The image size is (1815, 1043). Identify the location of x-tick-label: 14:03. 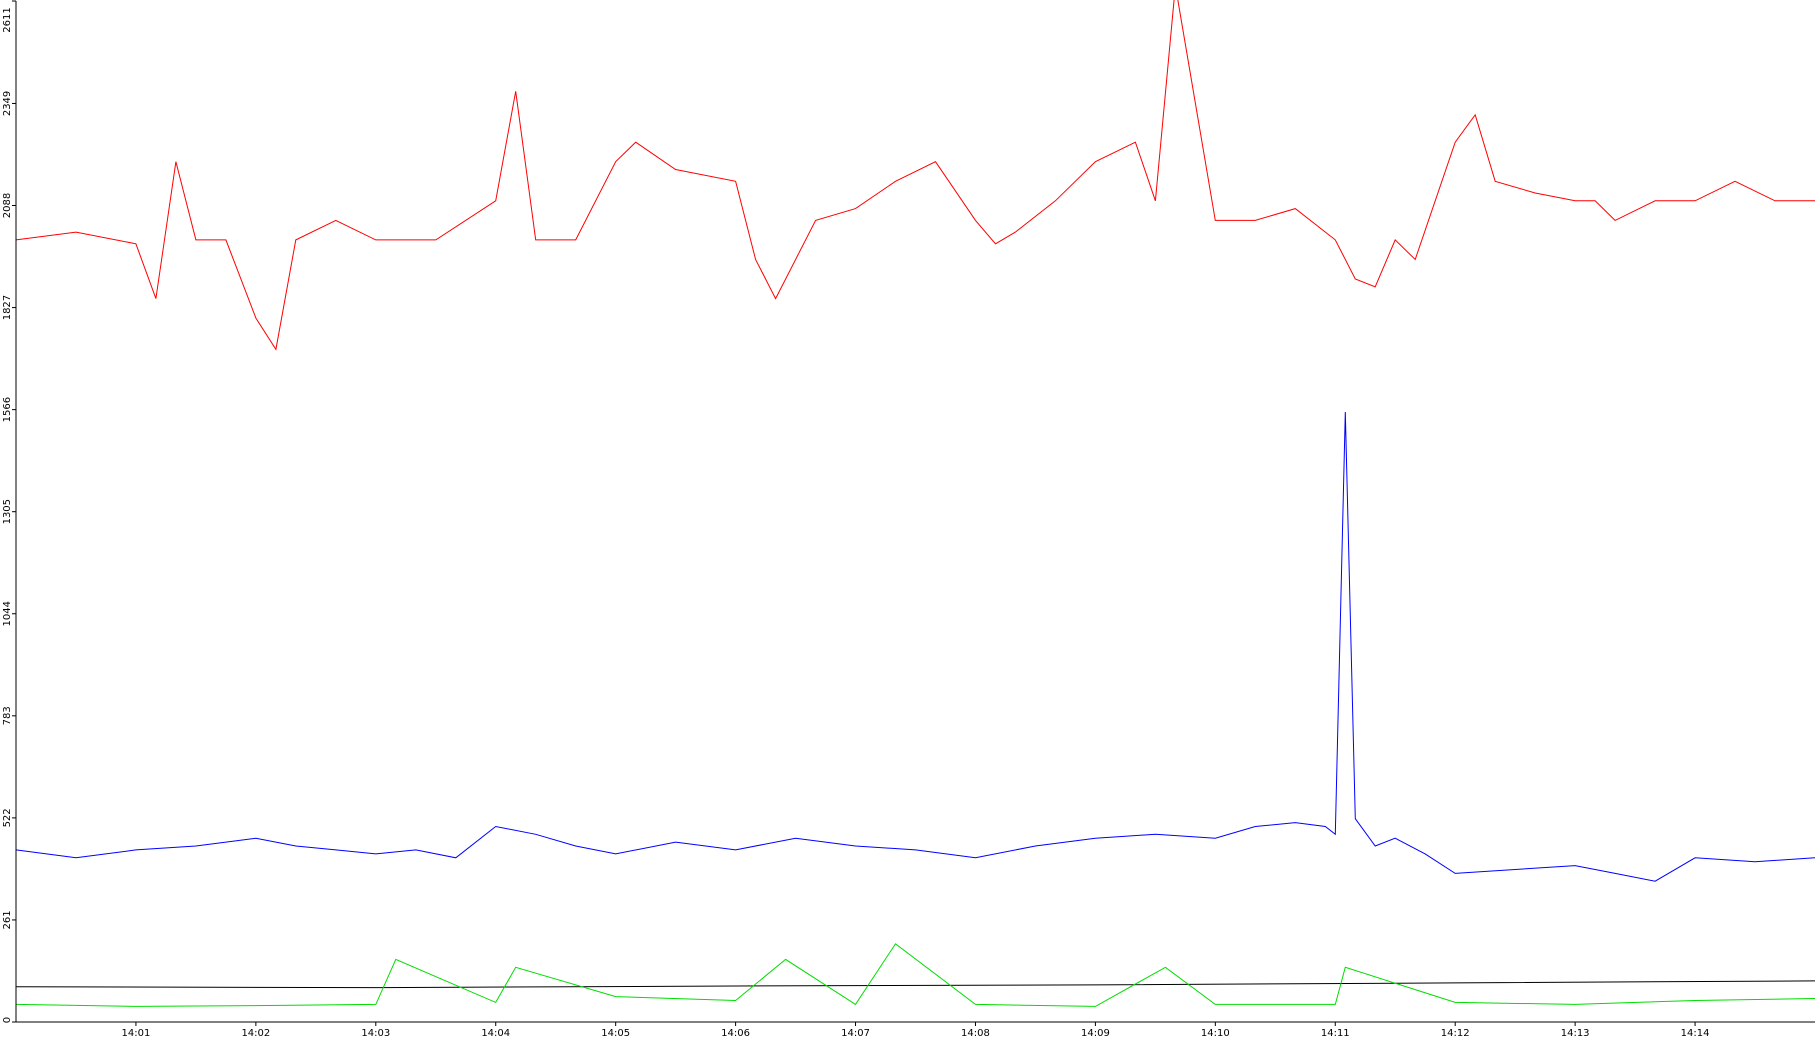
(375, 1033).